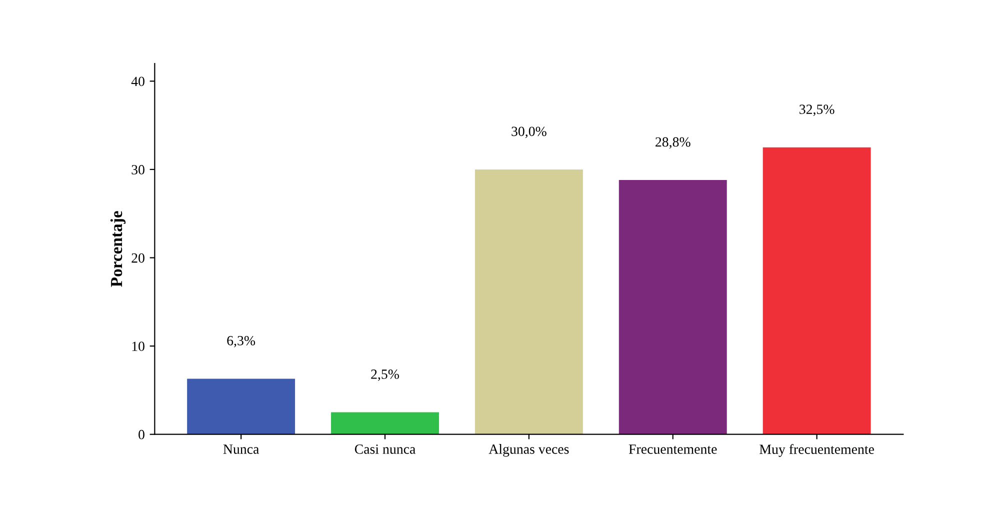  What do you see at coordinates (138, 346) in the screenshot?
I see `y-tick-label: 10` at bounding box center [138, 346].